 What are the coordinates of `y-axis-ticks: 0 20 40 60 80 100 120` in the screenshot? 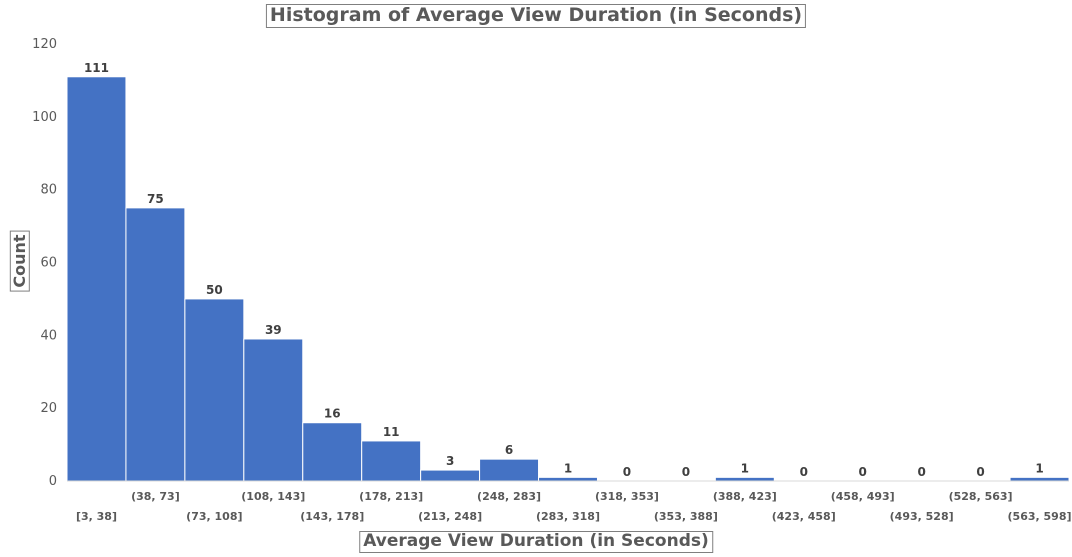 It's located at (44, 263).